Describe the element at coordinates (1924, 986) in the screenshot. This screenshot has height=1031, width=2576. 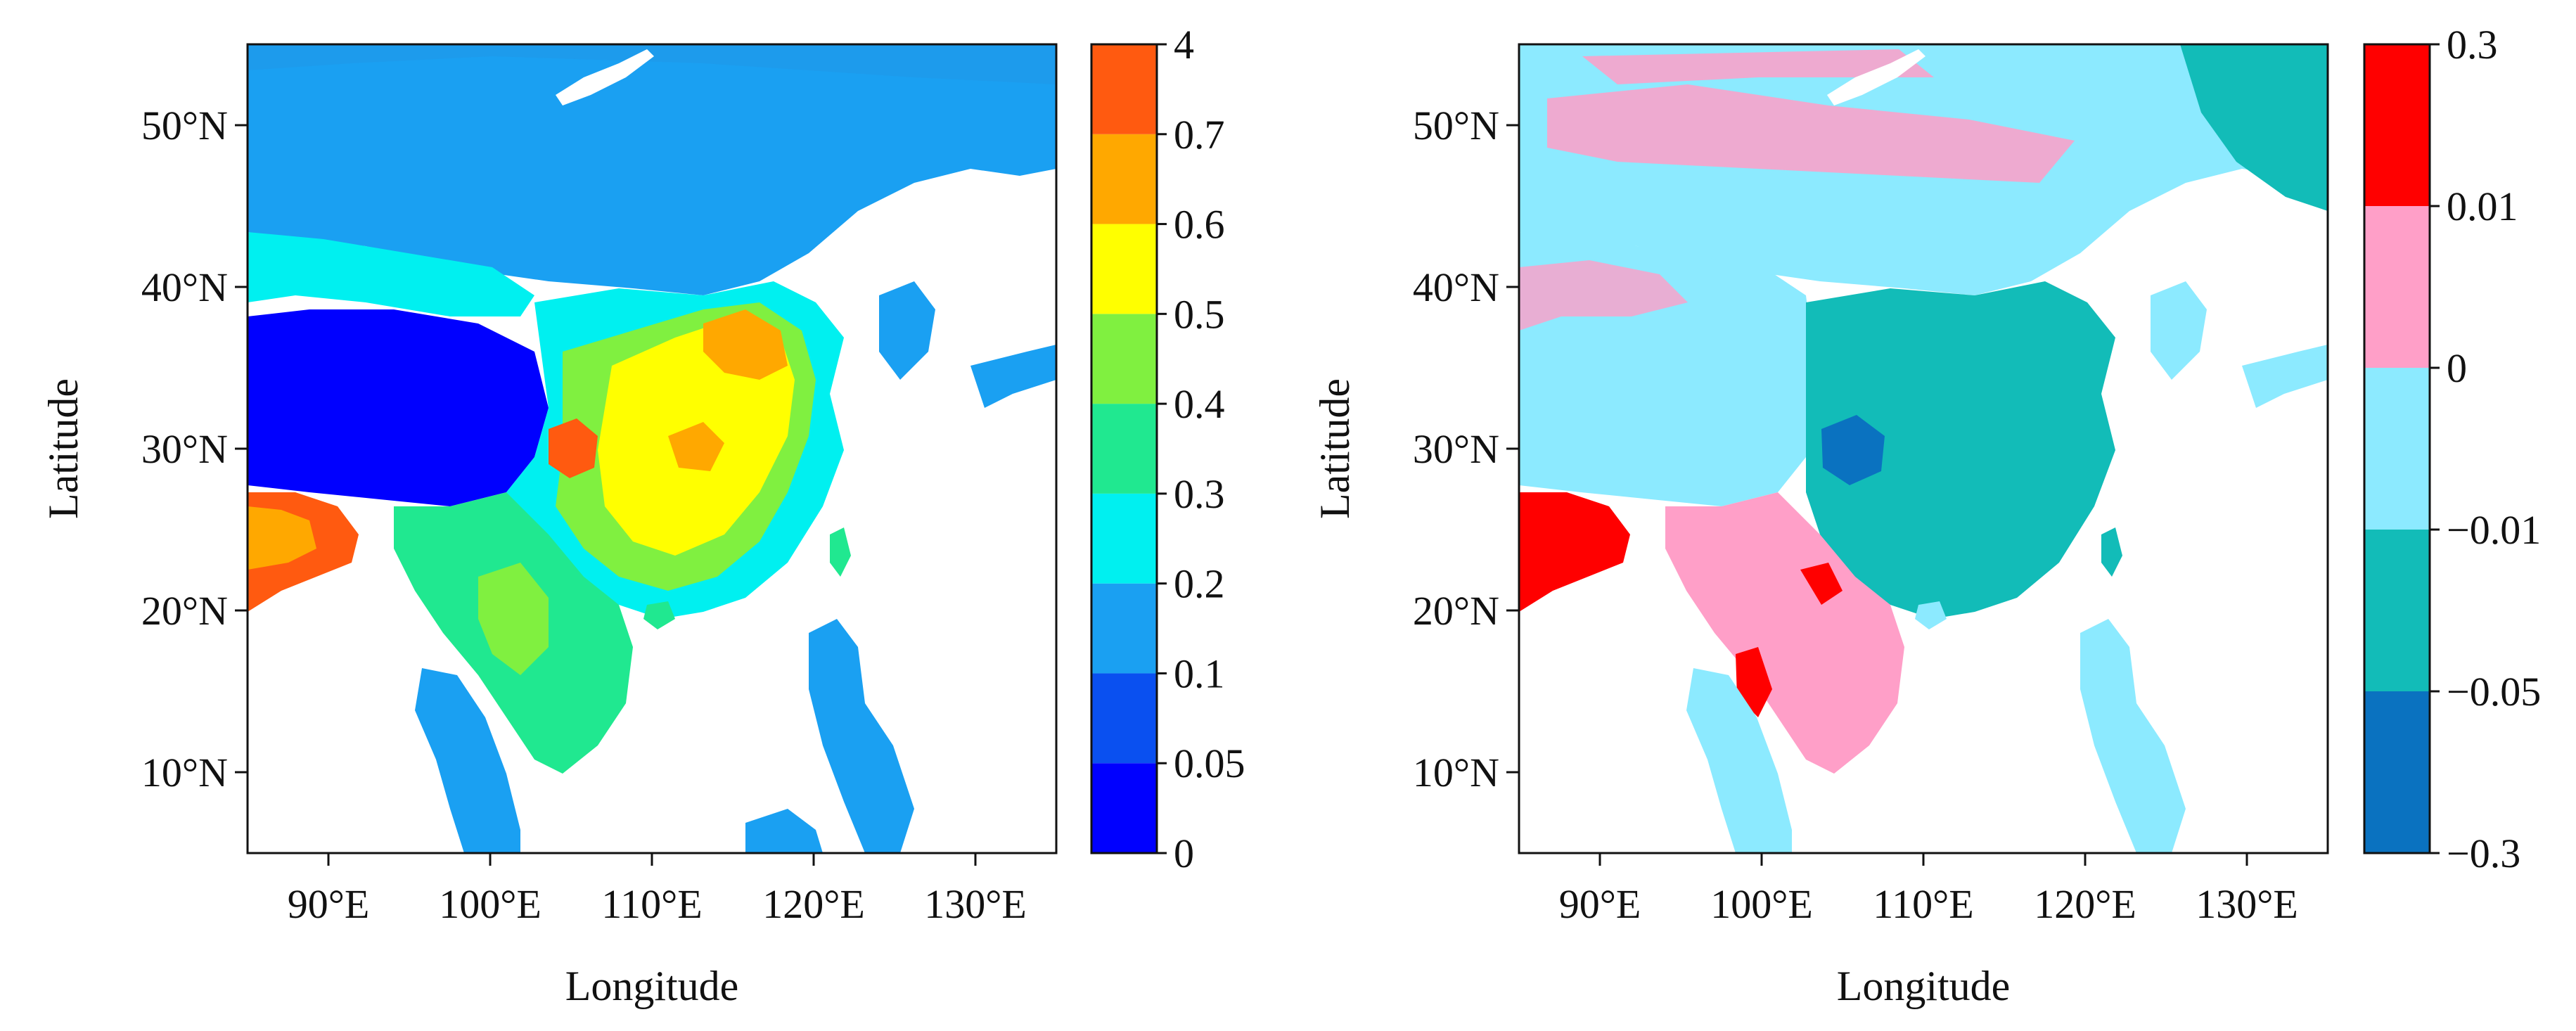
I see `right-x-axis-label: Longitude` at that location.